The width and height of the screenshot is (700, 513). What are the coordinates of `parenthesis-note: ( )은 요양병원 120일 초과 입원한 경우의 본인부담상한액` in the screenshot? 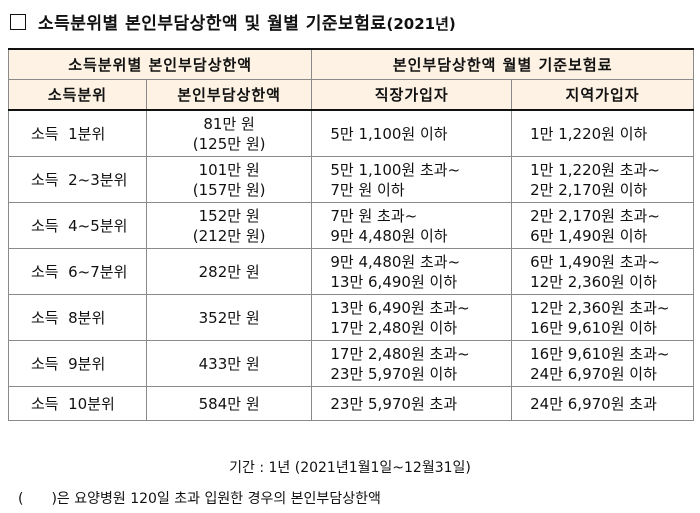 It's located at (199, 498).